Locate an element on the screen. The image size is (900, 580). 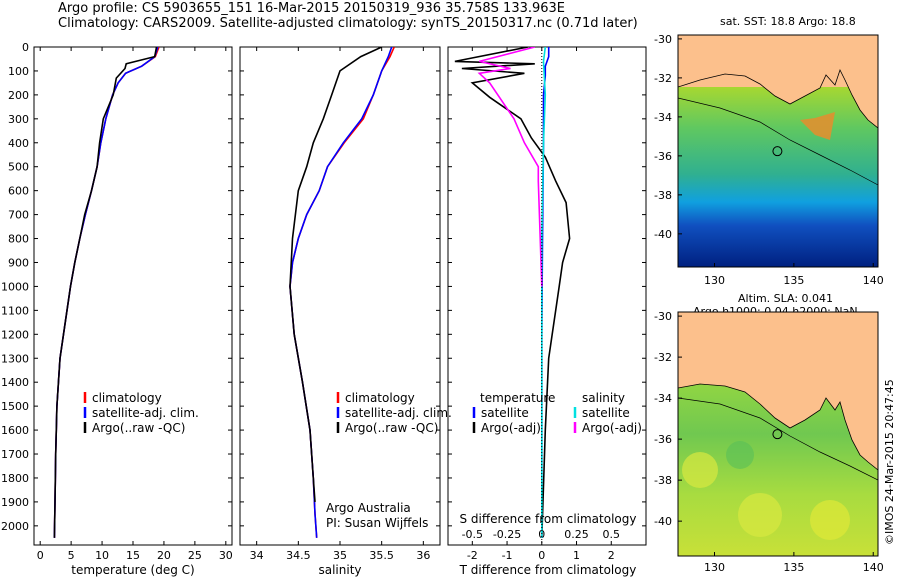
difference-xlabel-top: S difference from climatology is located at coordinates (548, 519).